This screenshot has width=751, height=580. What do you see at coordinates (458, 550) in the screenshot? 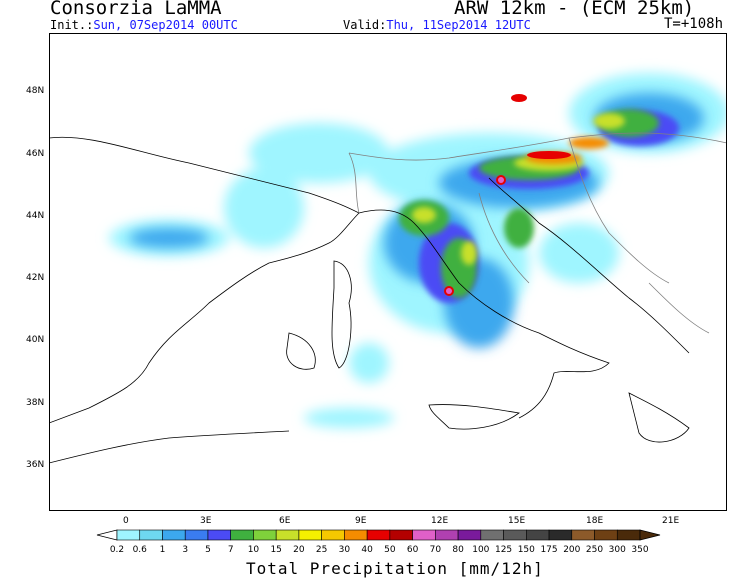
I see `colorbar-level-label: 80` at bounding box center [458, 550].